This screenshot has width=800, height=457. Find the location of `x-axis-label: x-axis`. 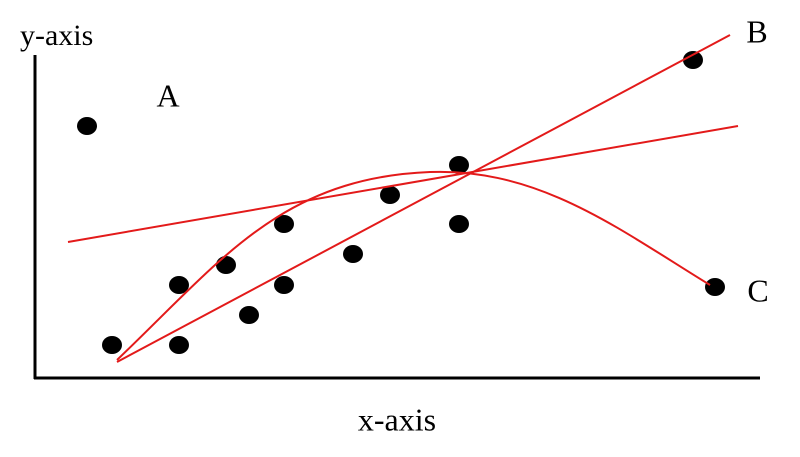

x-axis-label: x-axis is located at coordinates (397, 419).